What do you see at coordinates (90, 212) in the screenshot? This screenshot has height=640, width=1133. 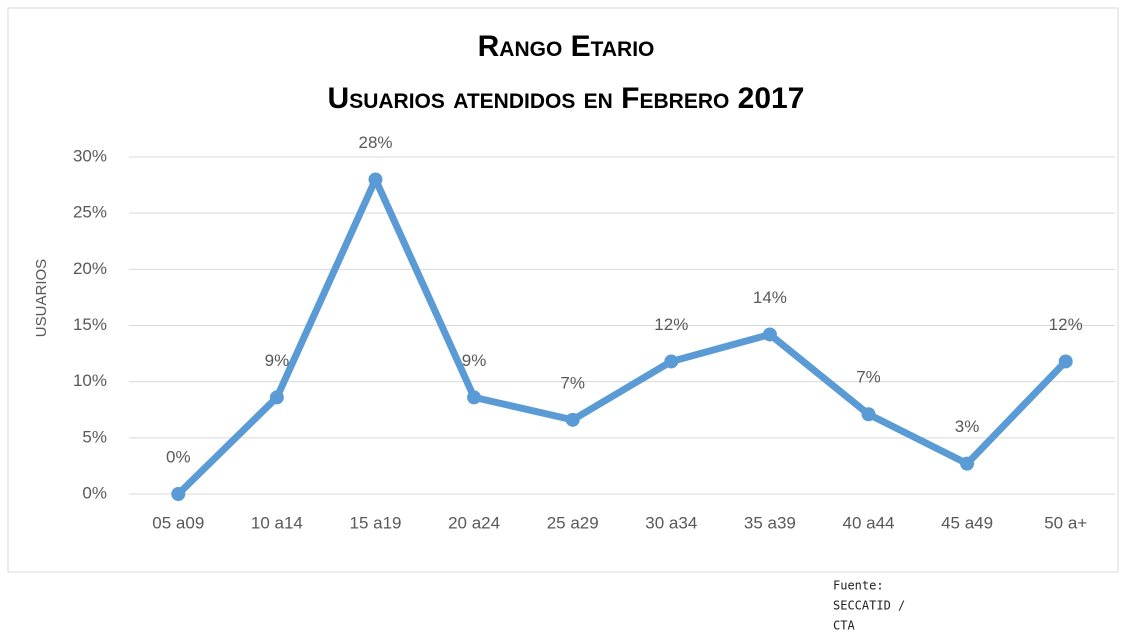 I see `y-tick-label: 25%` at bounding box center [90, 212].